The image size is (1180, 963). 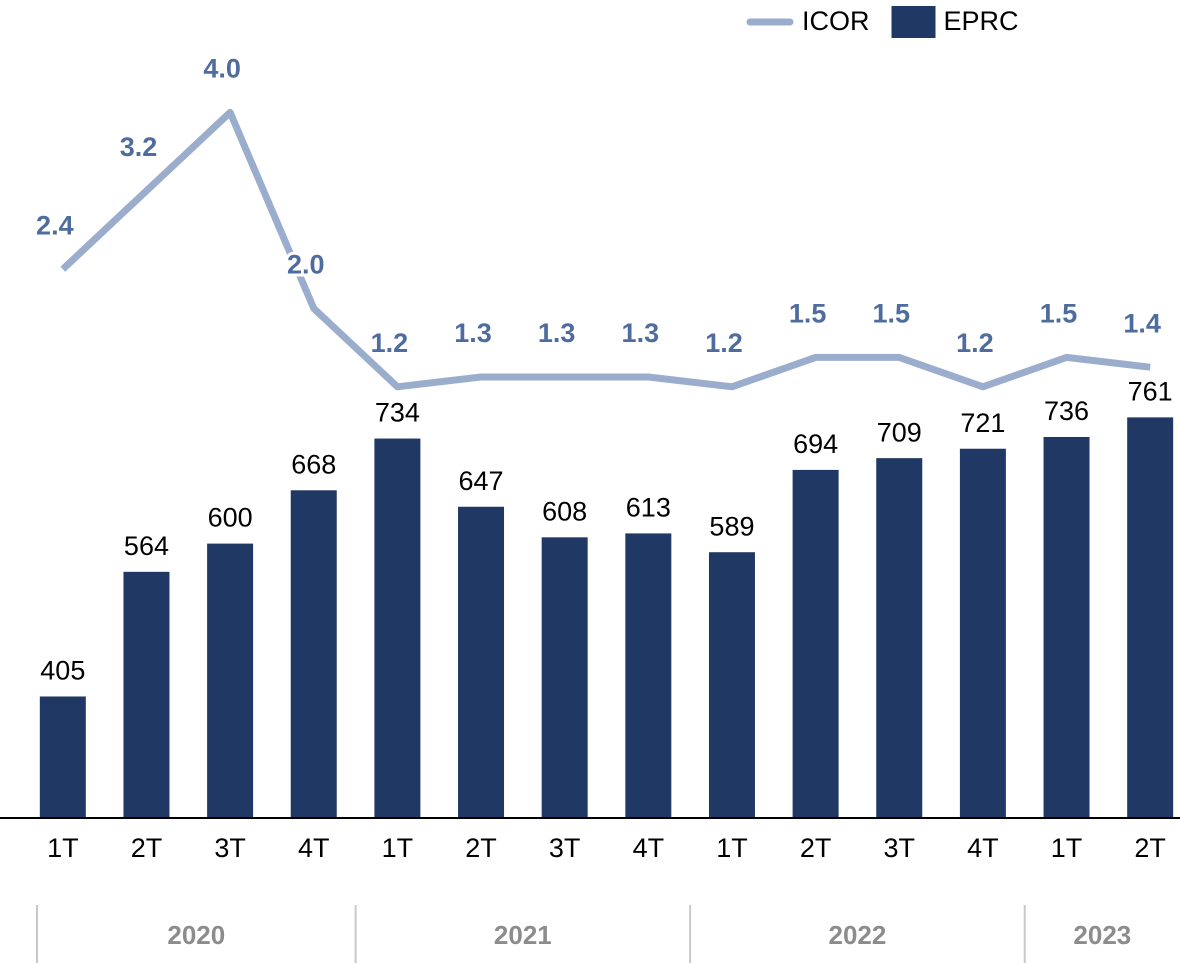 I want to click on bar-value-label: 694, so click(x=815, y=444).